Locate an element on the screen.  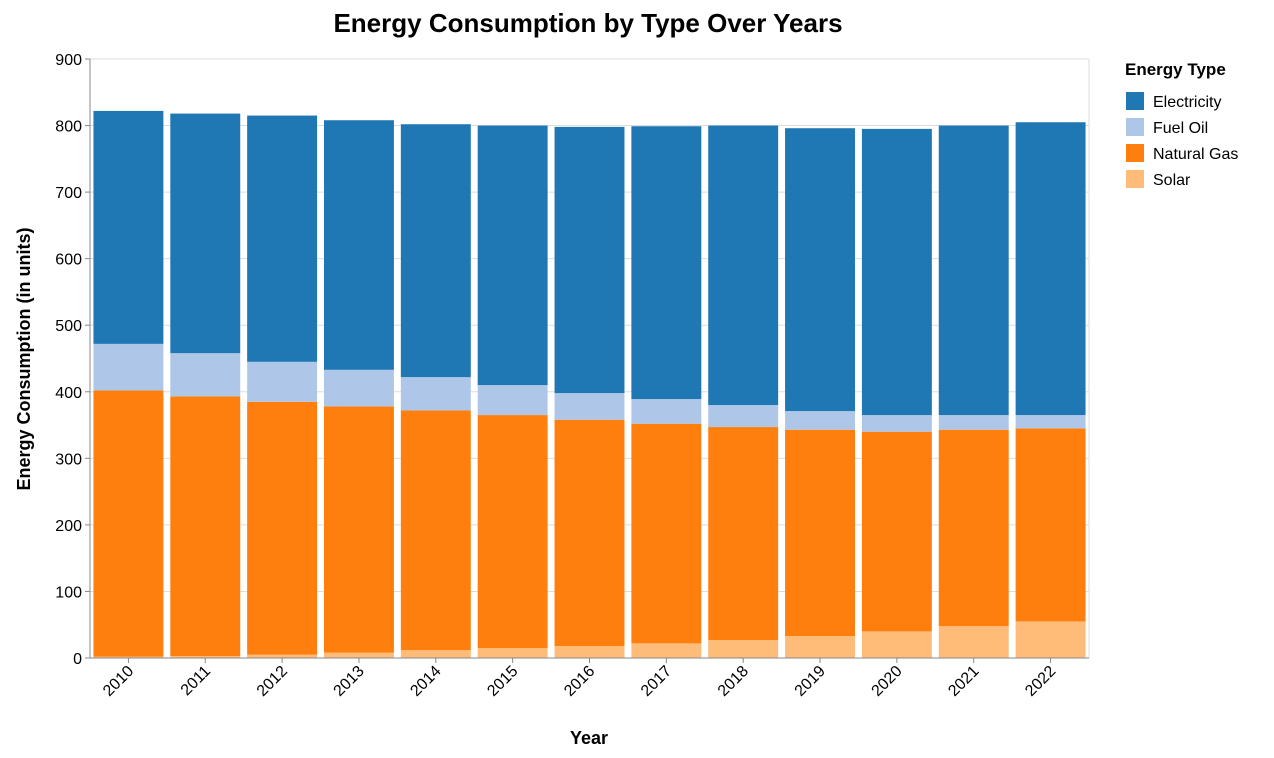
bar-natural-gas-2021 is located at coordinates (973, 528).